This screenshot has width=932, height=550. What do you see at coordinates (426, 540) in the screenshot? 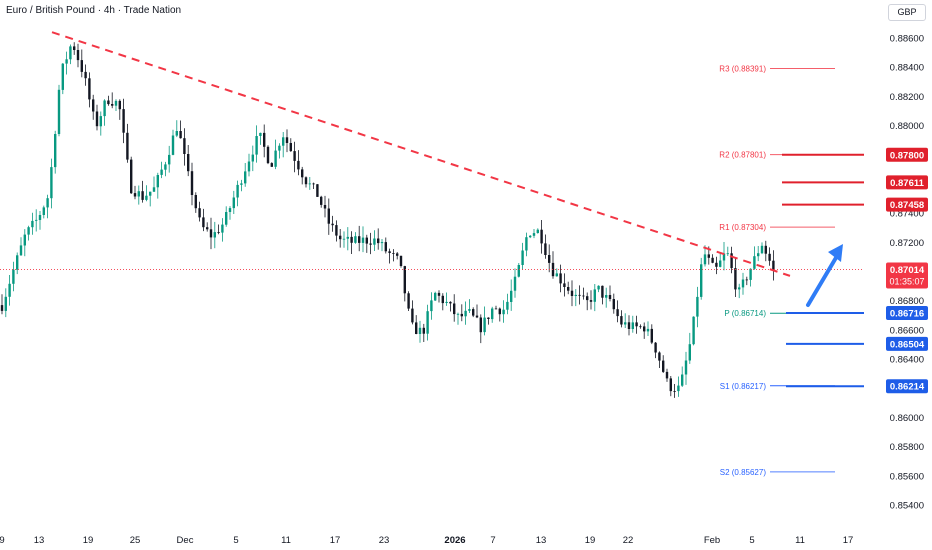
I see `time-axis: 9 13 19 25 Dec 5 11 17 23 2026 7 13 19 22 Feb 5 11 17` at bounding box center [426, 540].